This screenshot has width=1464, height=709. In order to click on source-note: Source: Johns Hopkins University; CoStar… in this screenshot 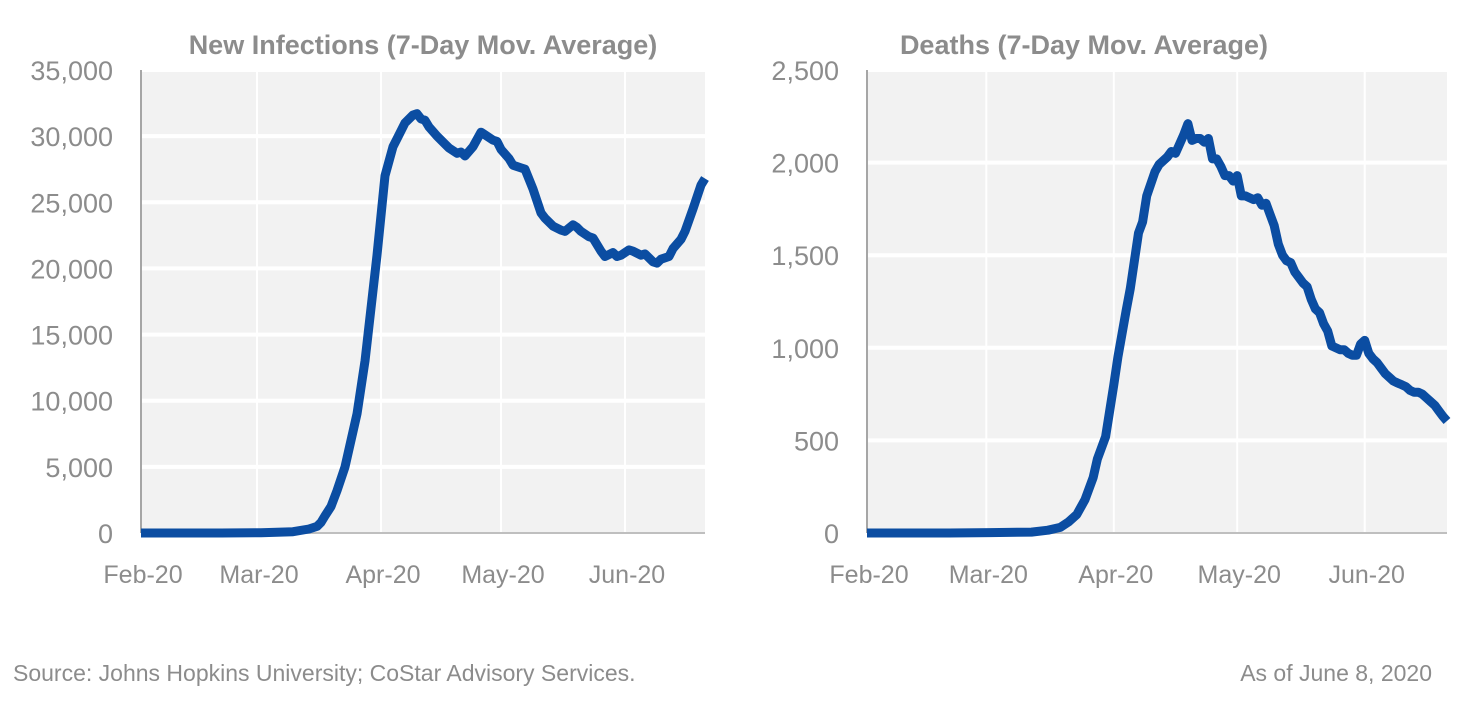, I will do `click(324, 673)`.